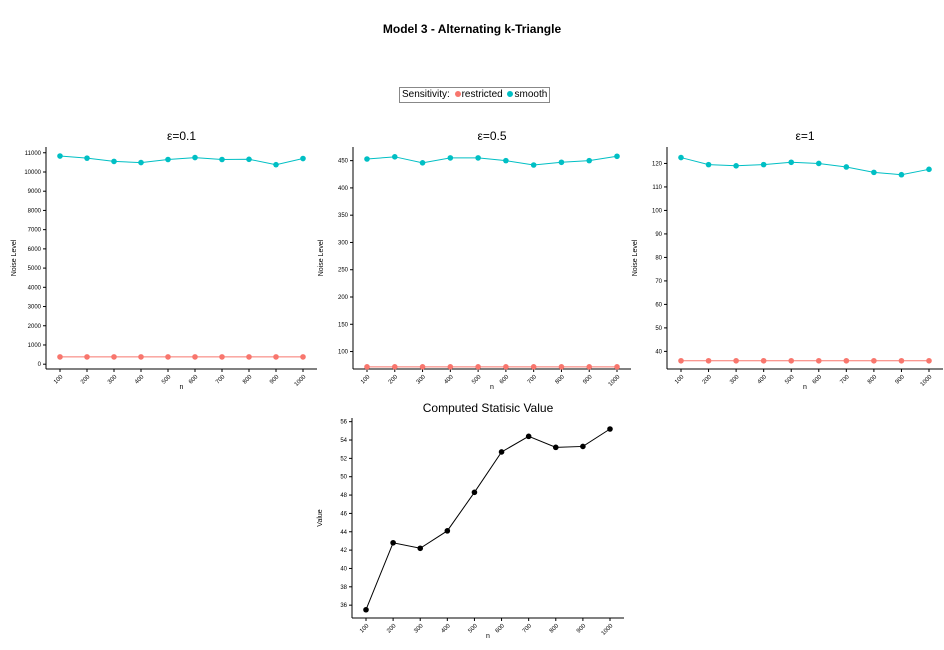  What do you see at coordinates (343, 533) in the screenshot?
I see `y-tick-label: 44` at bounding box center [343, 533].